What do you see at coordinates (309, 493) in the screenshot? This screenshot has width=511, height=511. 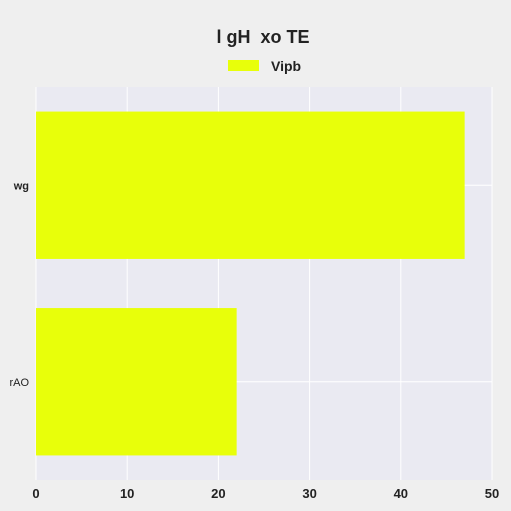 I see `x-tick-label: 30` at bounding box center [309, 493].